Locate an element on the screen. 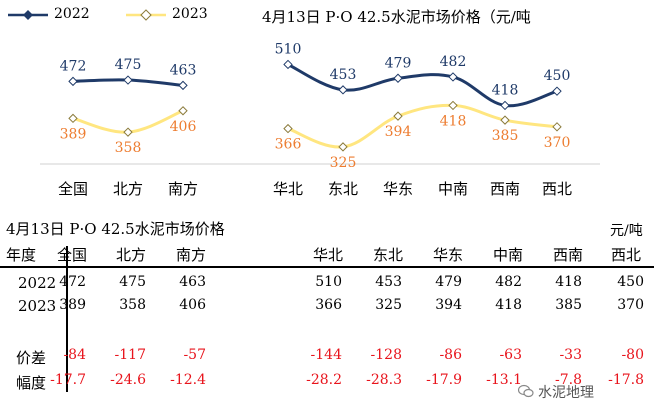 Image resolution: width=654 pixels, height=420 pixels. x-tick-label: 西南 is located at coordinates (505, 189).